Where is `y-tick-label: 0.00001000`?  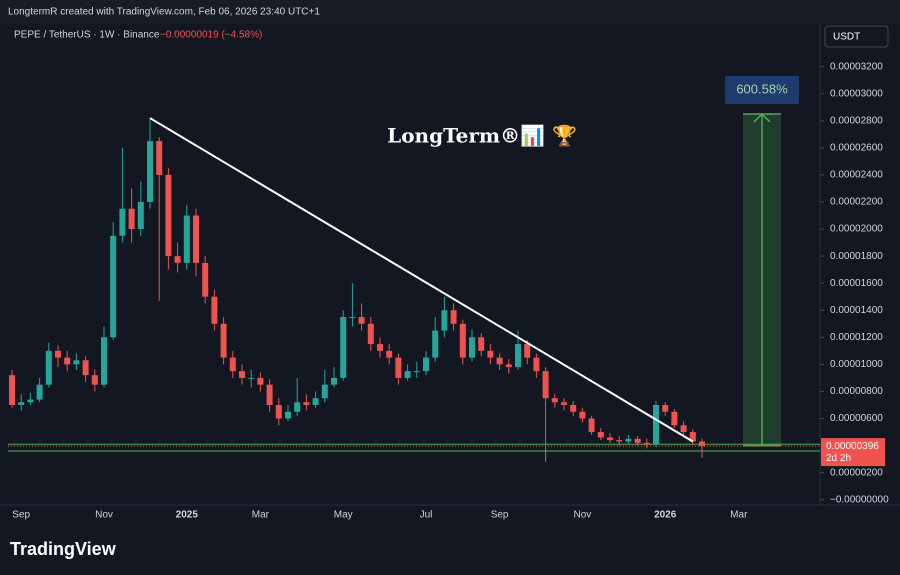
y-tick-label: 0.00001000 is located at coordinates (856, 364).